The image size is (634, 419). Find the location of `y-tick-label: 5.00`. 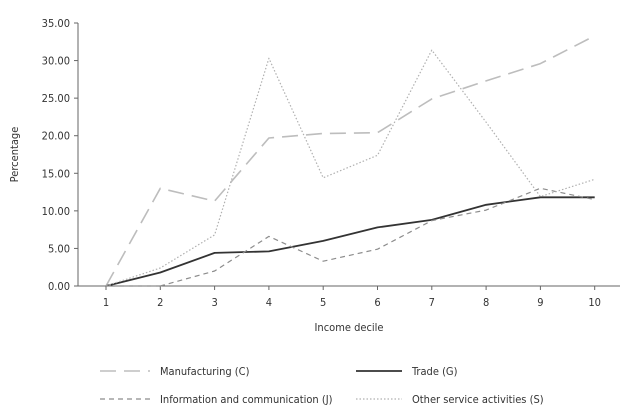

y-tick-label: 5.00 is located at coordinates (59, 248).